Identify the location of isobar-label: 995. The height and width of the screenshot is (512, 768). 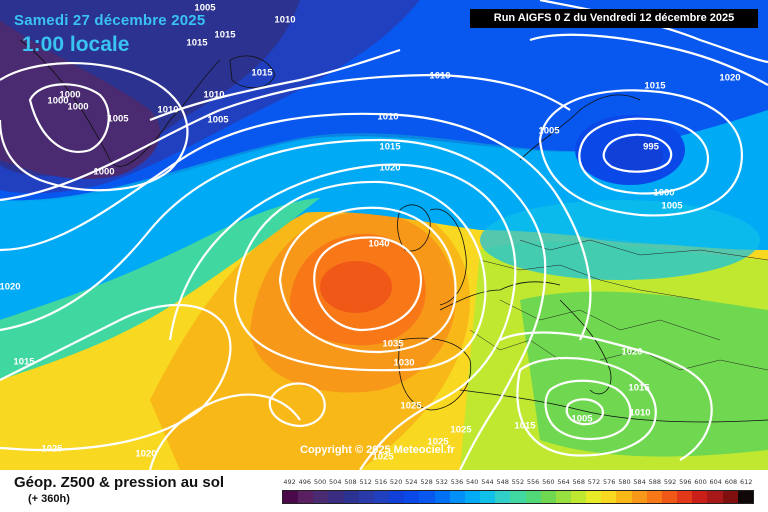
(651, 147).